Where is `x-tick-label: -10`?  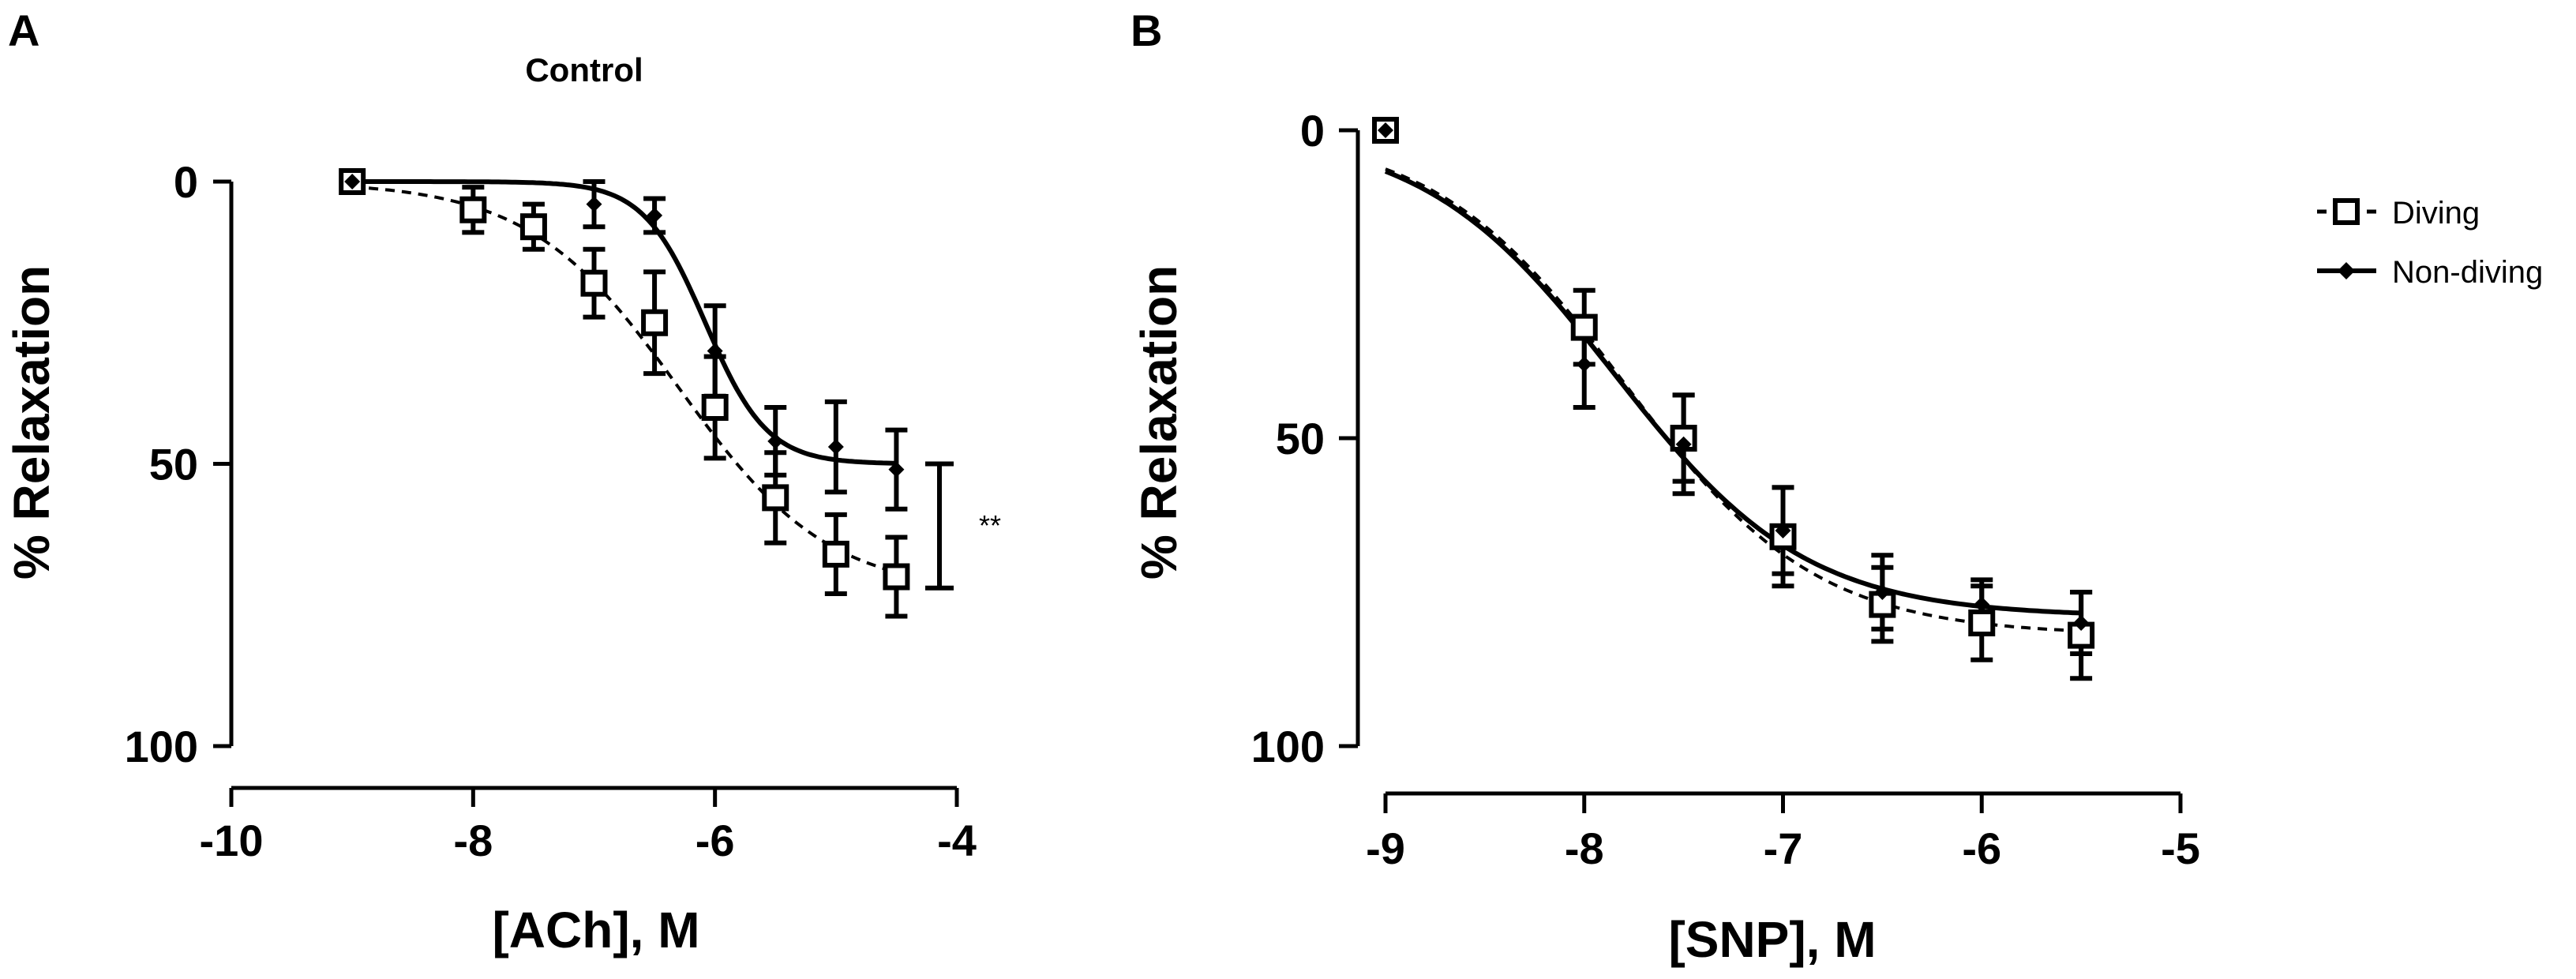
x-tick-label: -10 is located at coordinates (232, 840).